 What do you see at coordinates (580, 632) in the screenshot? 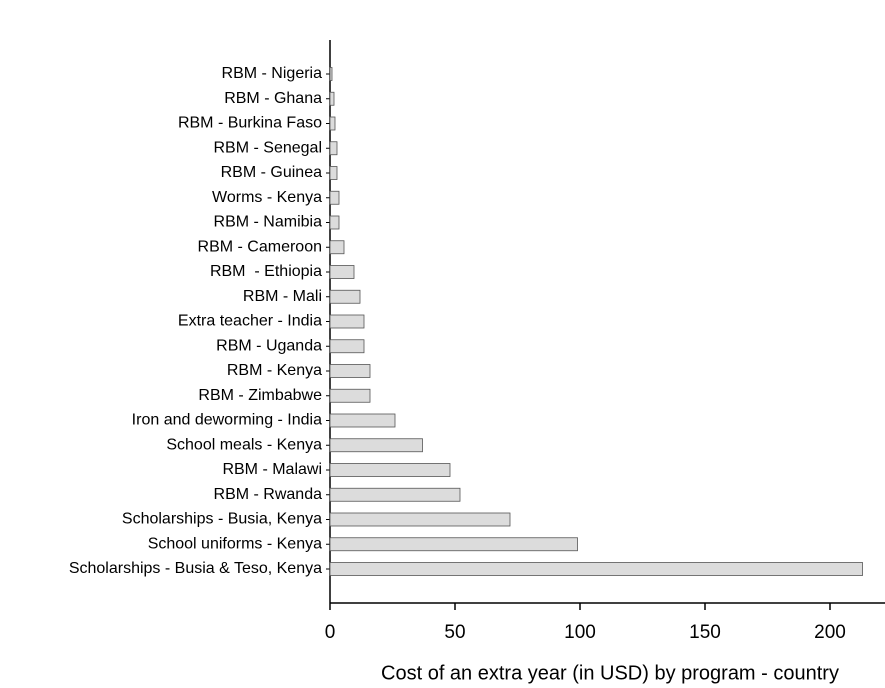
I see `x-tick-label: 100` at bounding box center [580, 632].